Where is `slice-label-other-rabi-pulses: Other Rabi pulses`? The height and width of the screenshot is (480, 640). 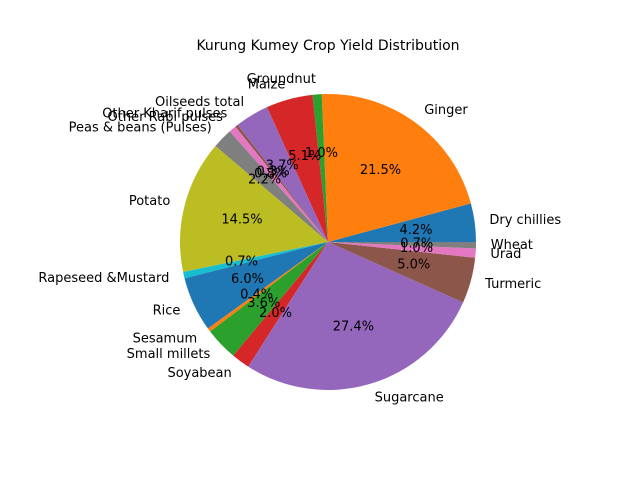 slice-label-other-rabi-pulses: Other Rabi pulses is located at coordinates (166, 117).